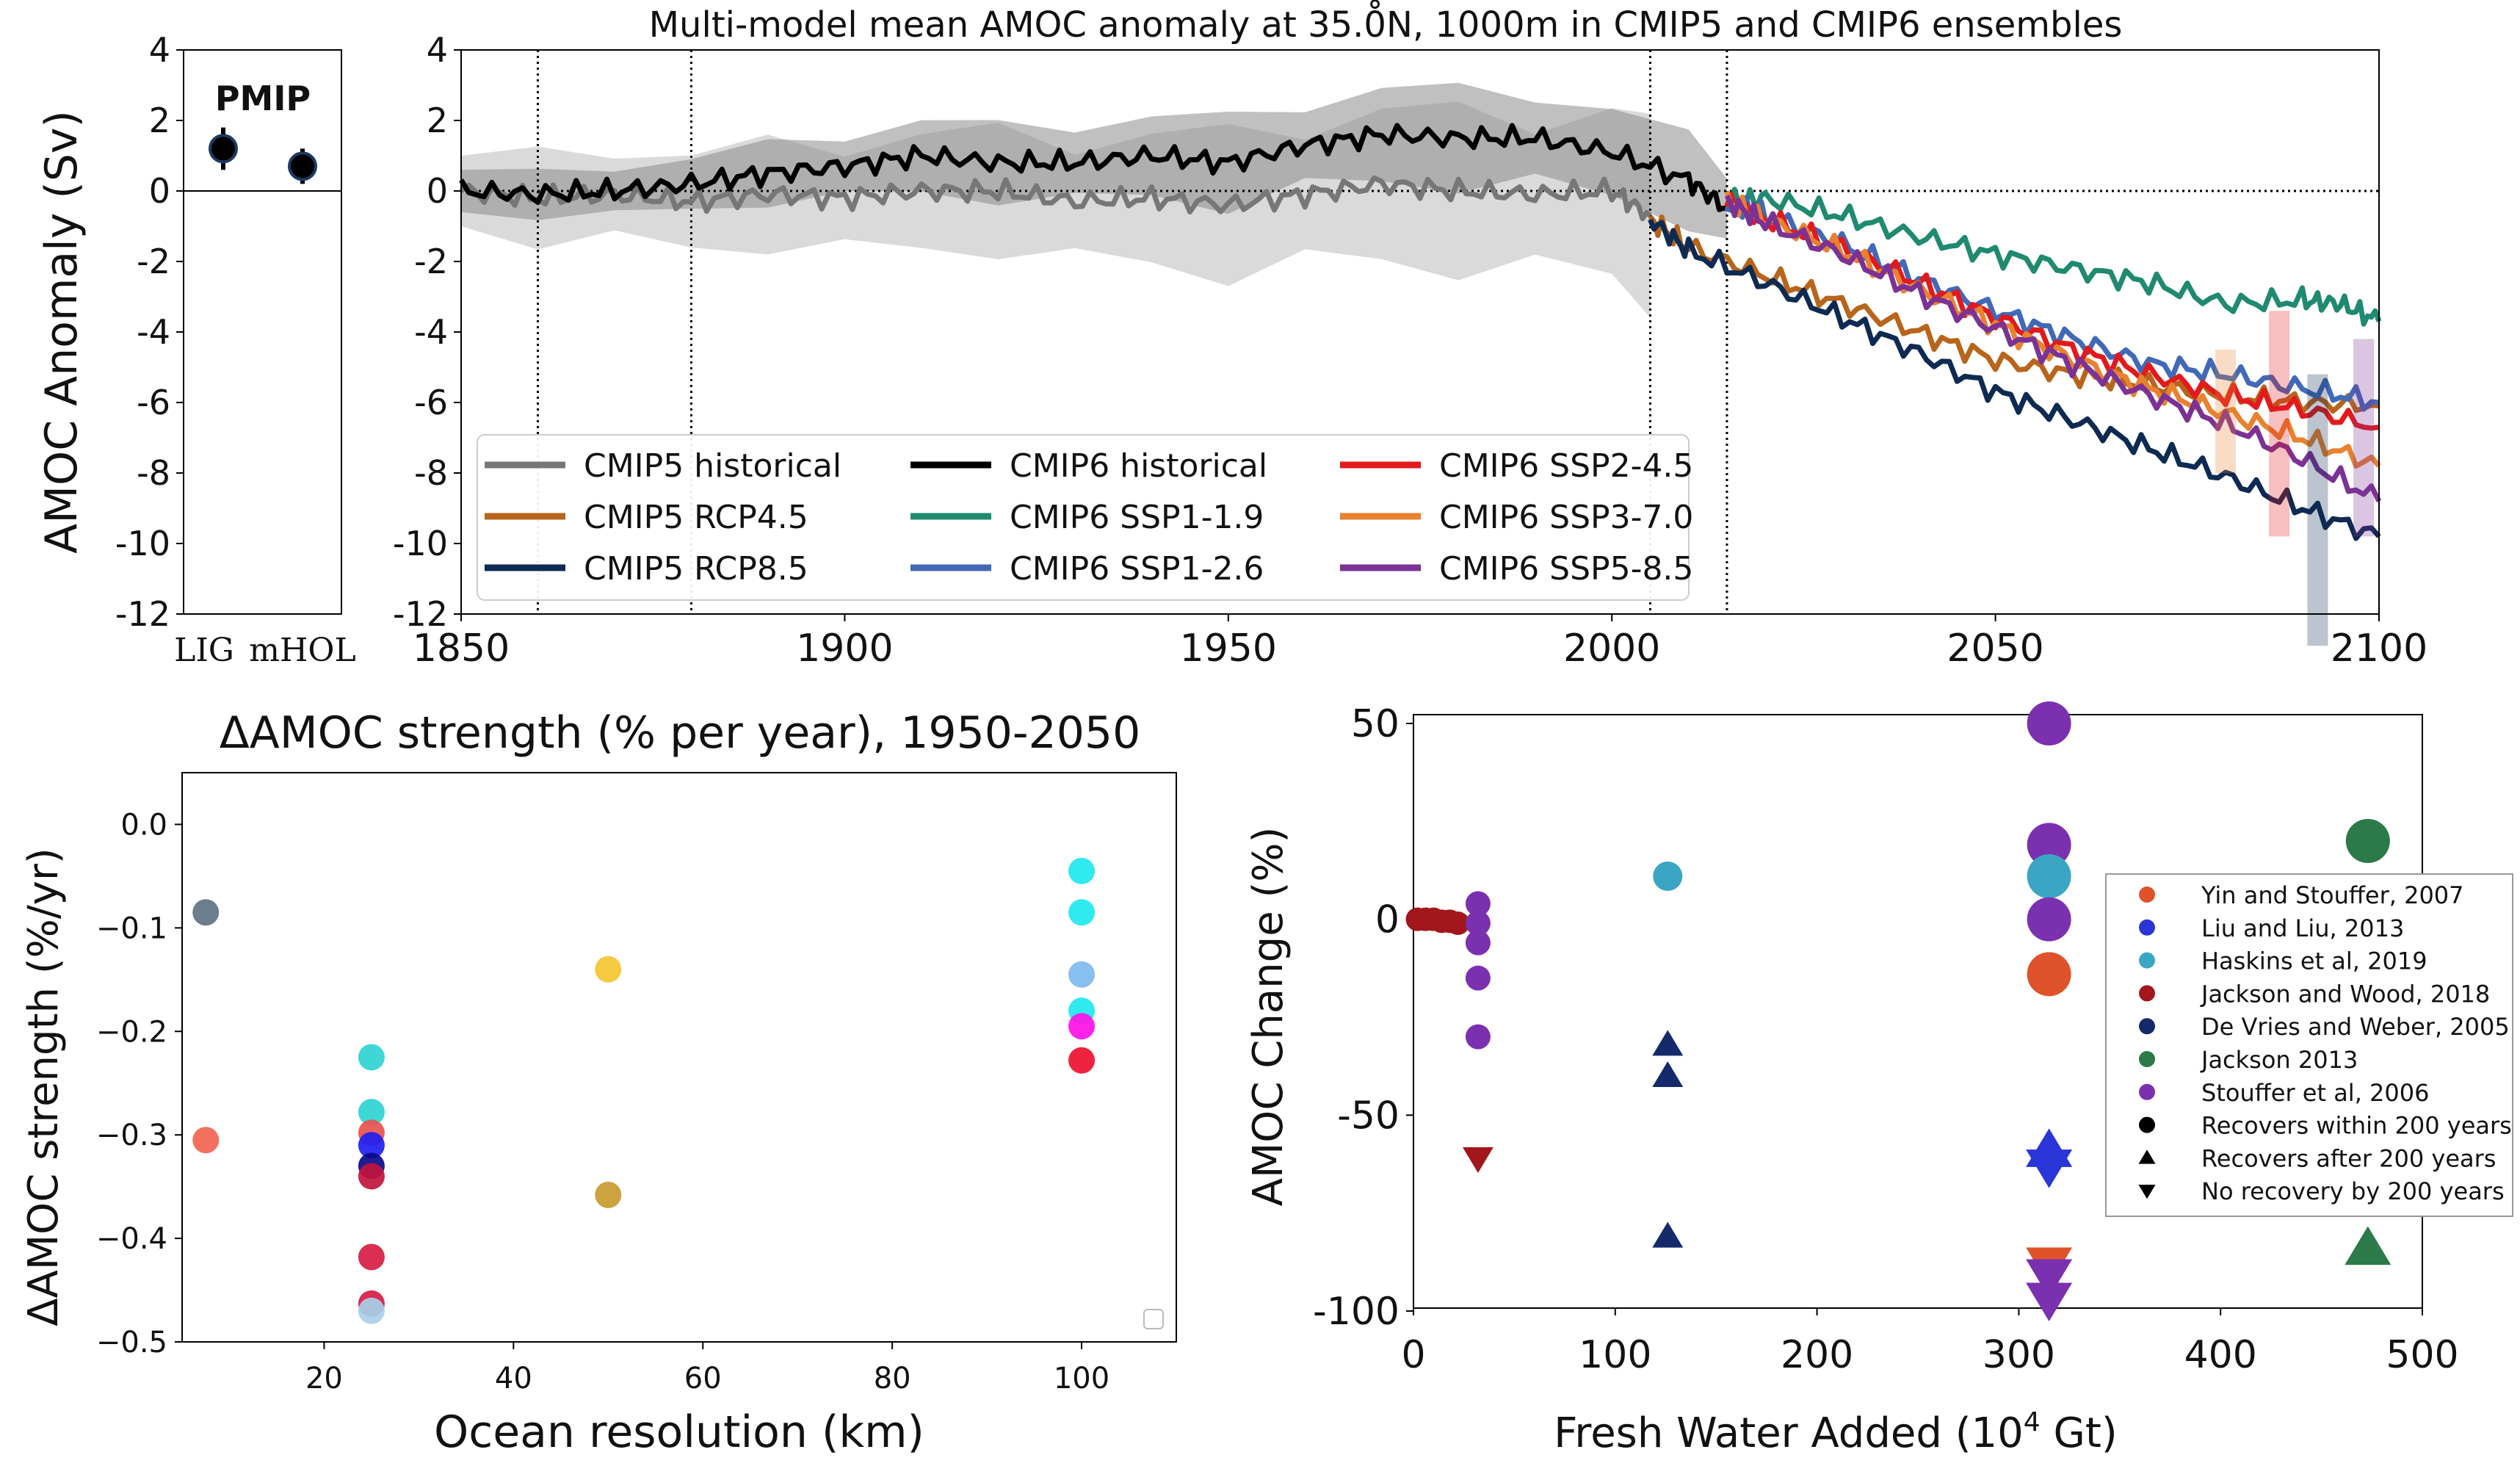 This screenshot has width=2520, height=1466. Describe the element at coordinates (2422, 1355) in the screenshot. I see `c-xtick-label: 500` at that location.